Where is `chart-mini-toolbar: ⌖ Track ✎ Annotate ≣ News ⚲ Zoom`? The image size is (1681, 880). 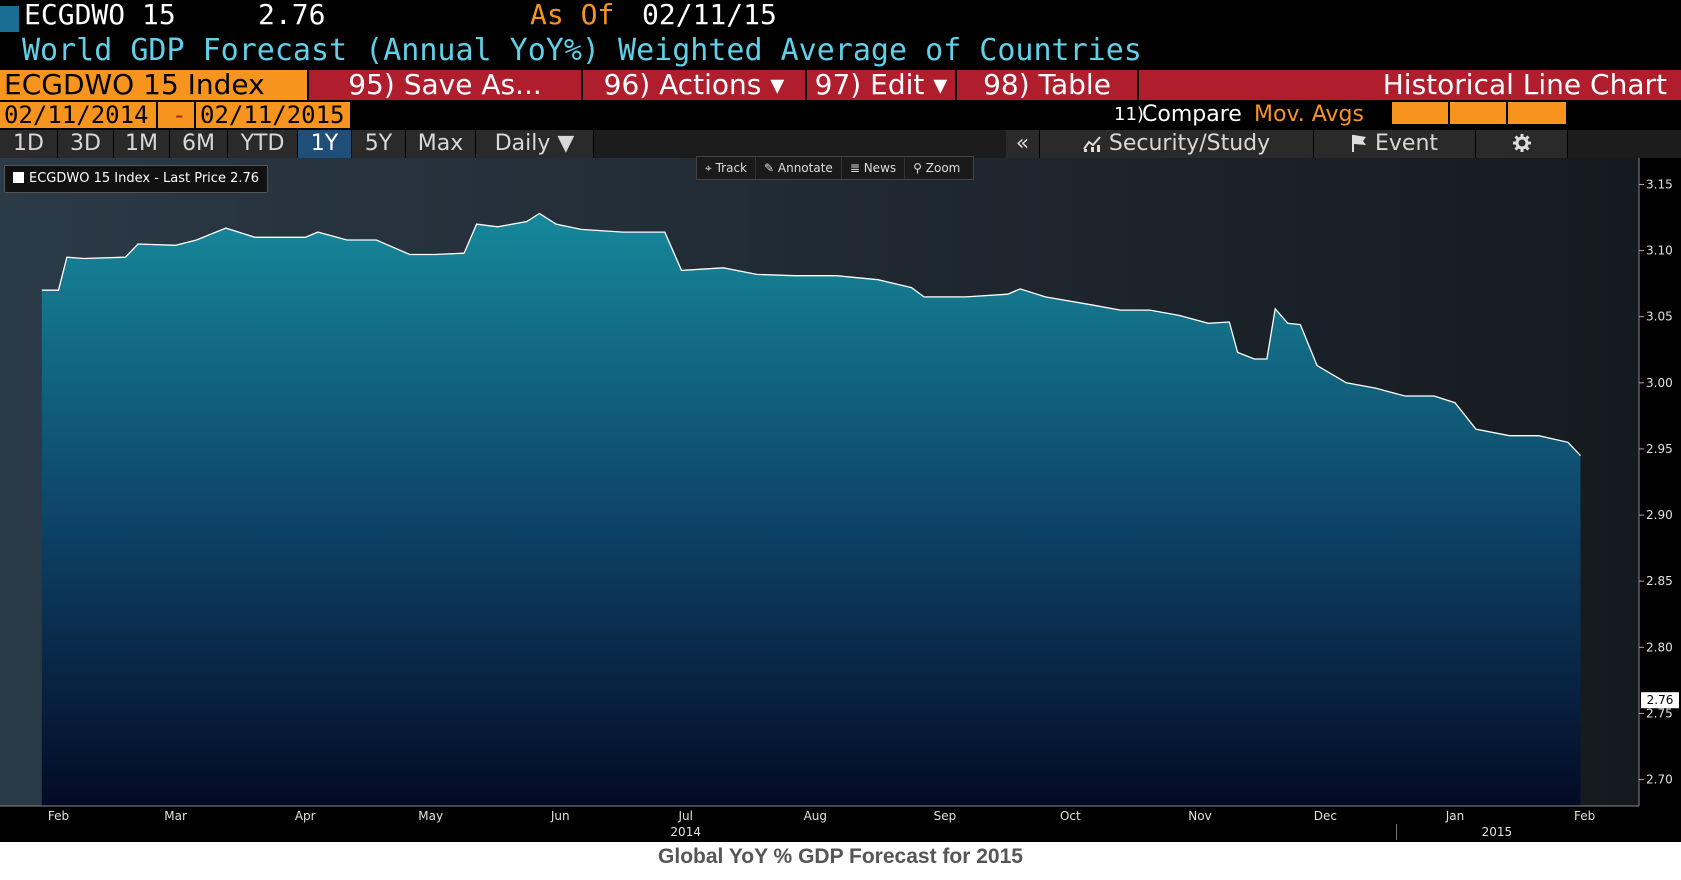
chart-mini-toolbar: ⌖ Track ✎ Annotate ≣ News ⚲ Zoom is located at coordinates (835, 168).